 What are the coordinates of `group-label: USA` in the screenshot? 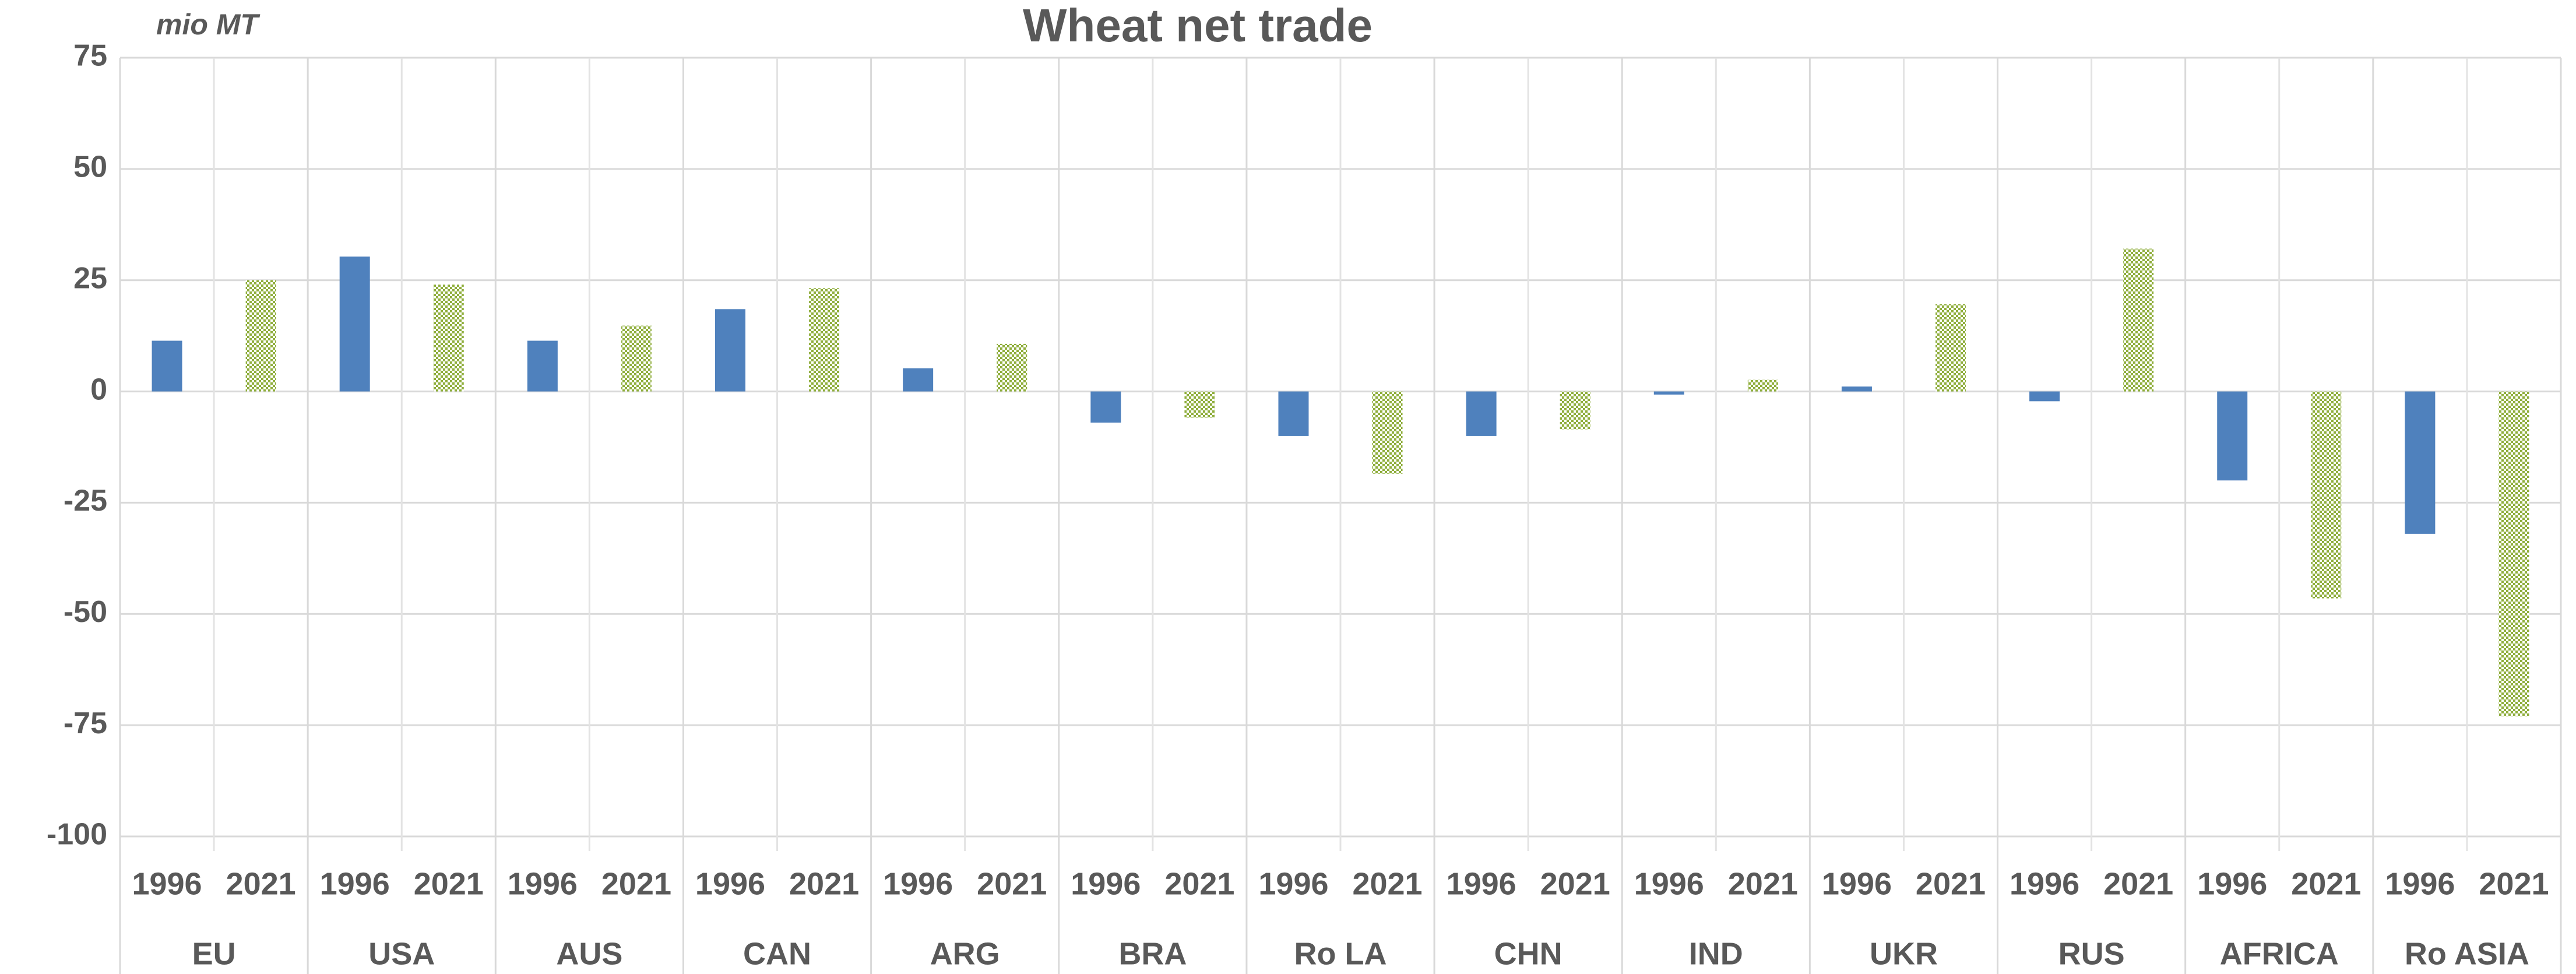 It's located at (401, 954).